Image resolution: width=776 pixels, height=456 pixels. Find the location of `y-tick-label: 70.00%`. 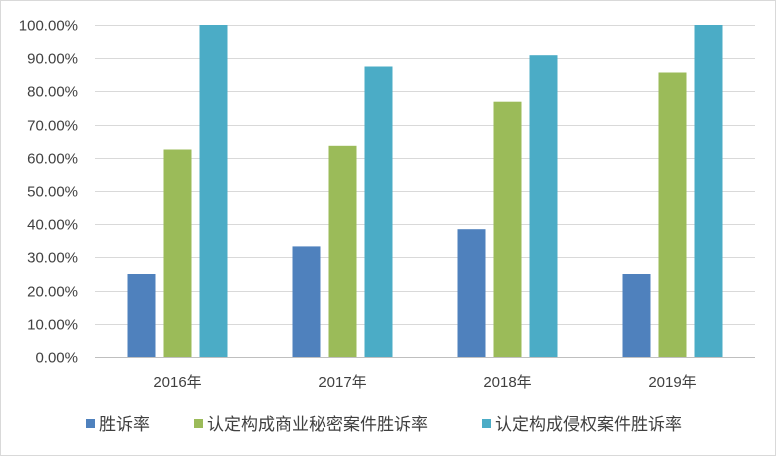

y-tick-label: 70.00% is located at coordinates (52, 126).